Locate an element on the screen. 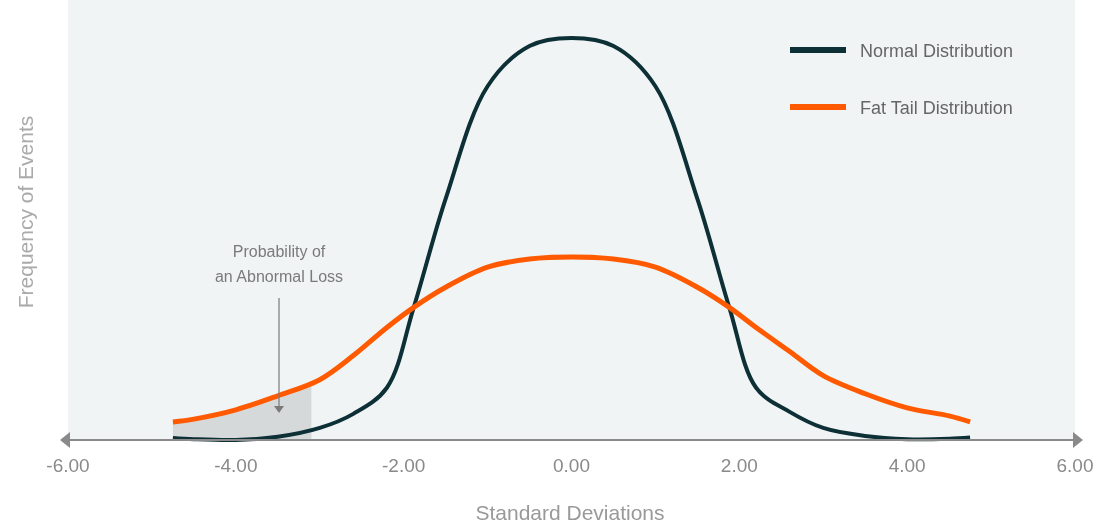 This screenshot has height=529, width=1117. x-tick-label: 2.00 is located at coordinates (739, 465).